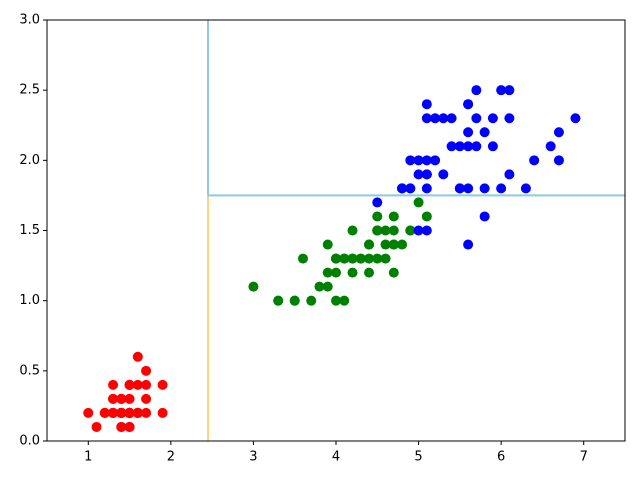 Image resolution: width=640 pixels, height=480 pixels. What do you see at coordinates (336, 457) in the screenshot?
I see `x-tick-label: 4` at bounding box center [336, 457].